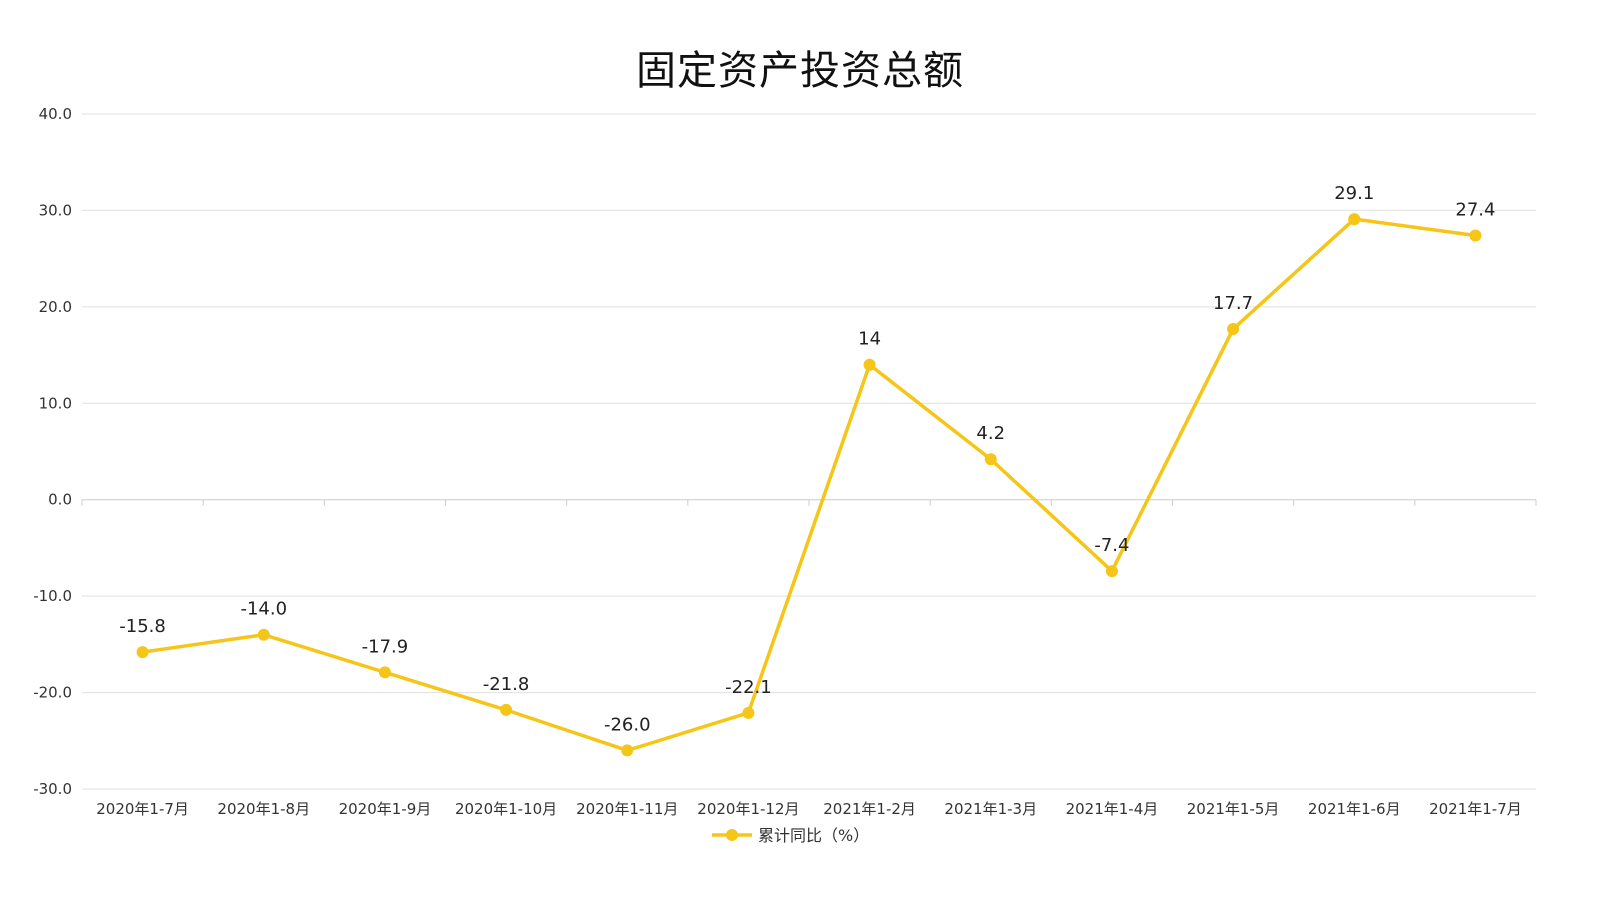  I want to click on y-tick-label: 40.0, so click(55, 114).